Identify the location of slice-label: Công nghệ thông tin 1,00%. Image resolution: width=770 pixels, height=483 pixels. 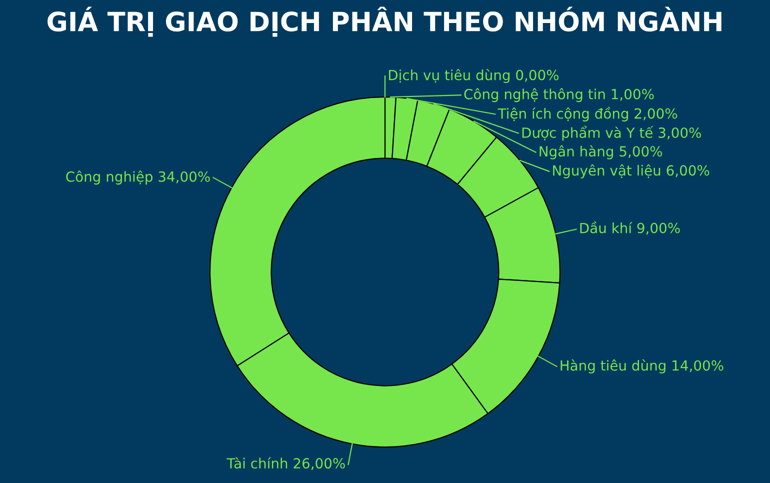
(559, 95).